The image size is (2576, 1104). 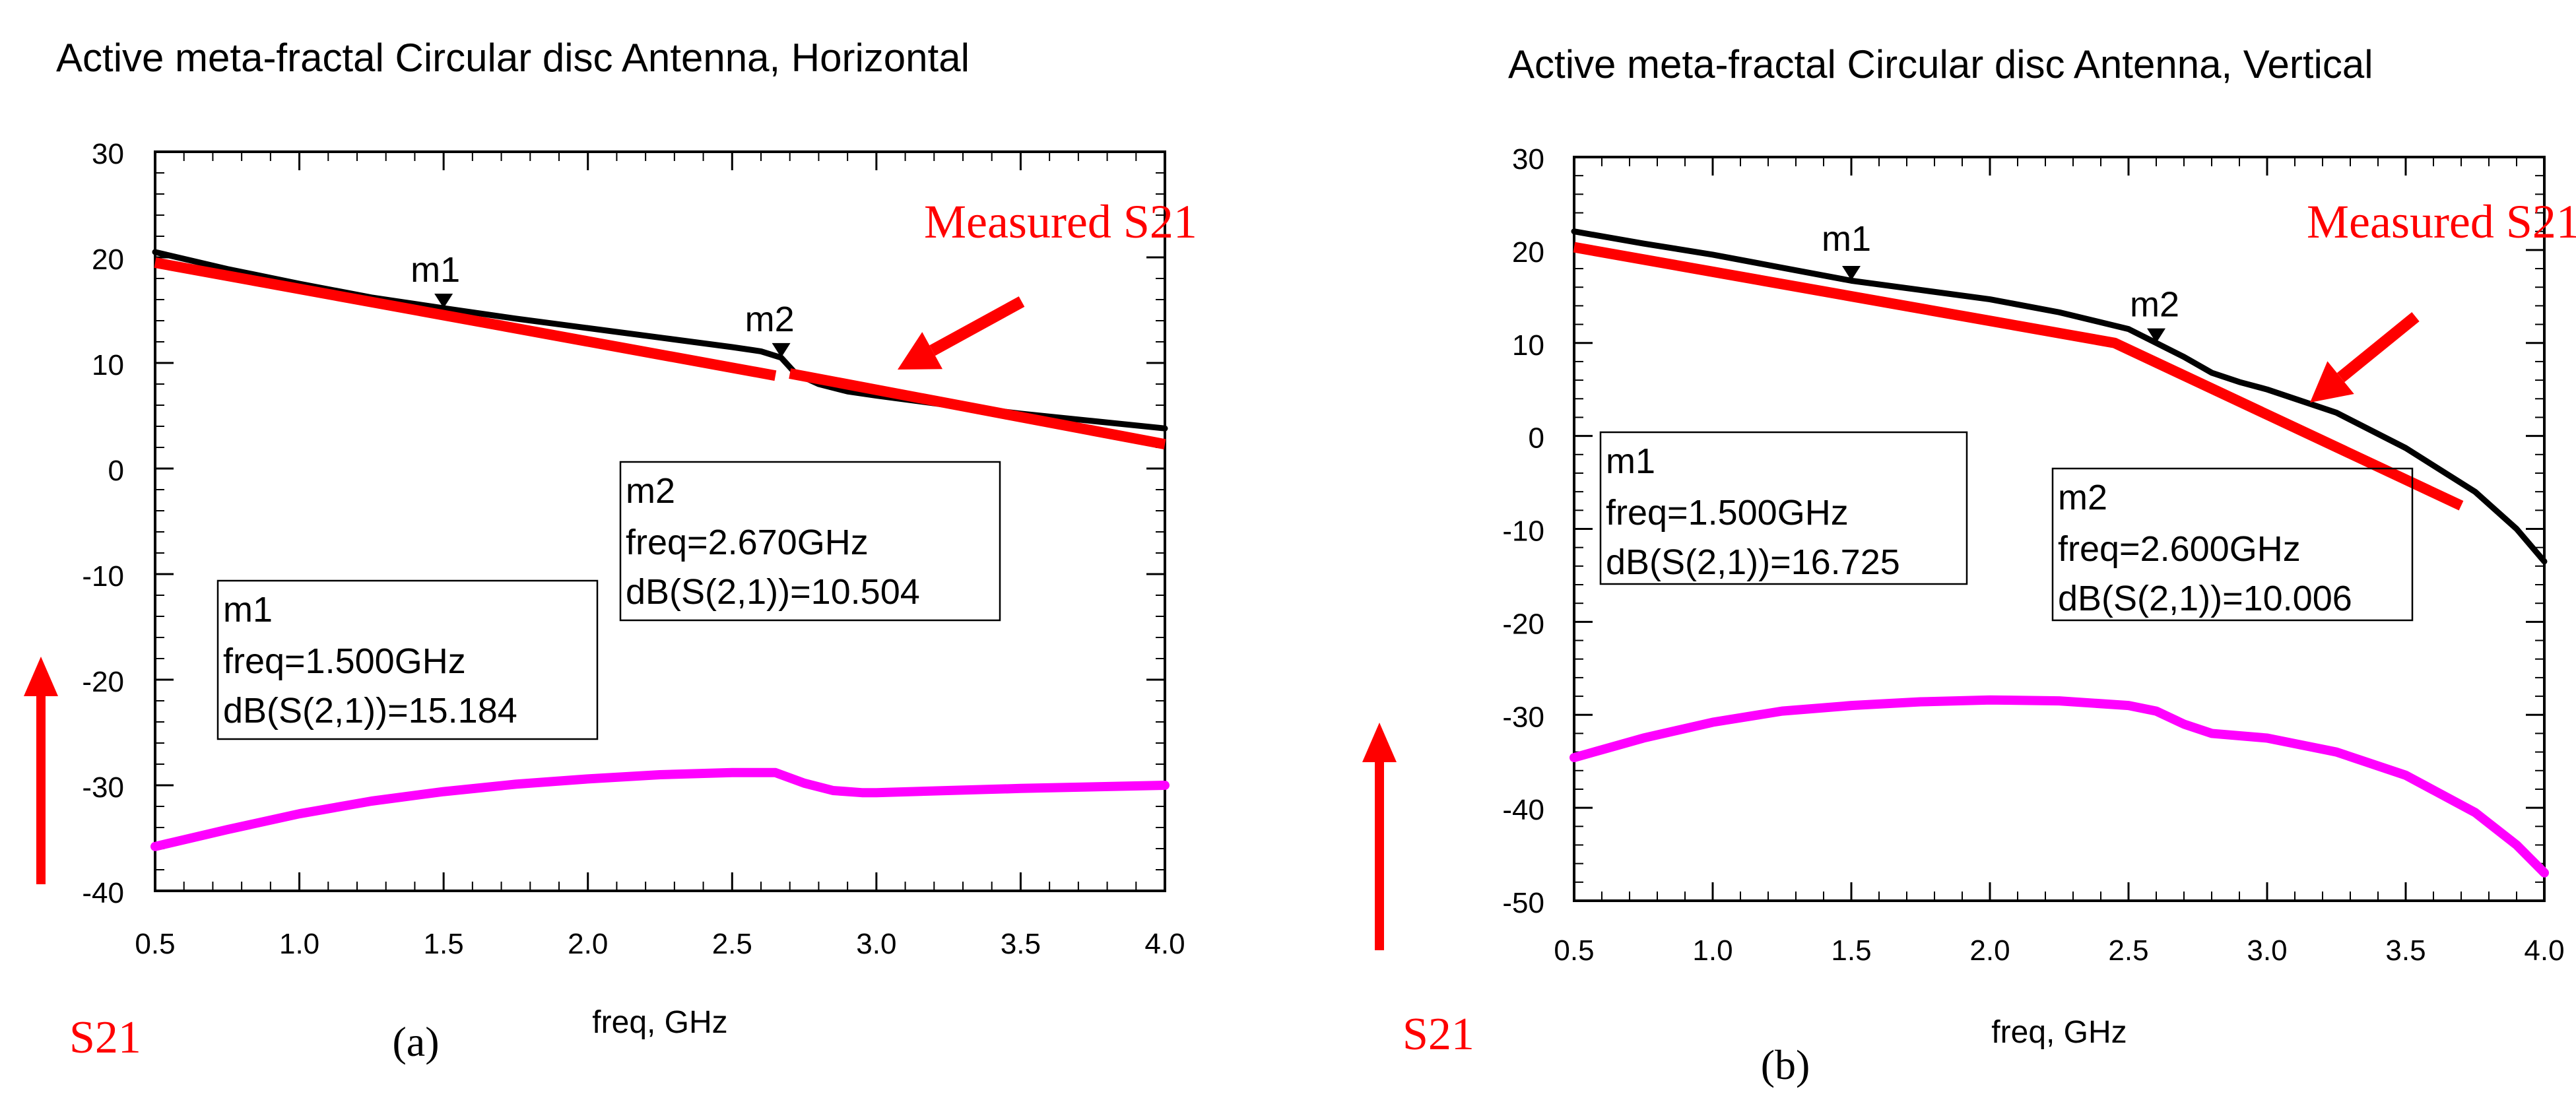 What do you see at coordinates (1785, 1064) in the screenshot?
I see `panel-label: (b)` at bounding box center [1785, 1064].